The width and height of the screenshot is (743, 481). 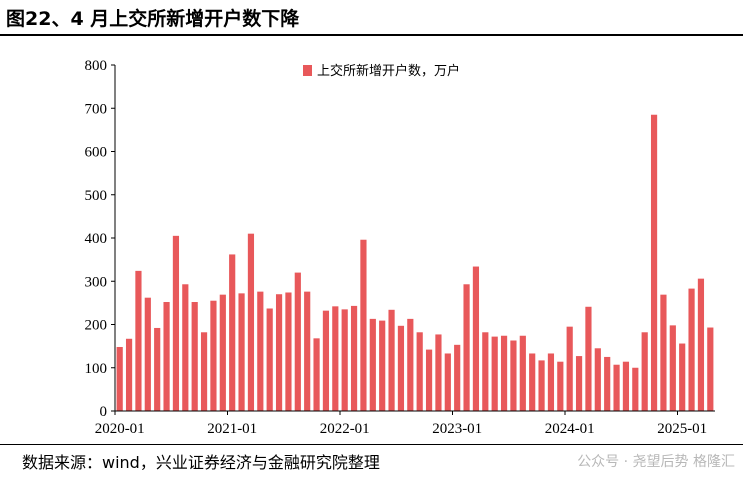 What do you see at coordinates (96, 109) in the screenshot?
I see `y-tick-label: 700` at bounding box center [96, 109].